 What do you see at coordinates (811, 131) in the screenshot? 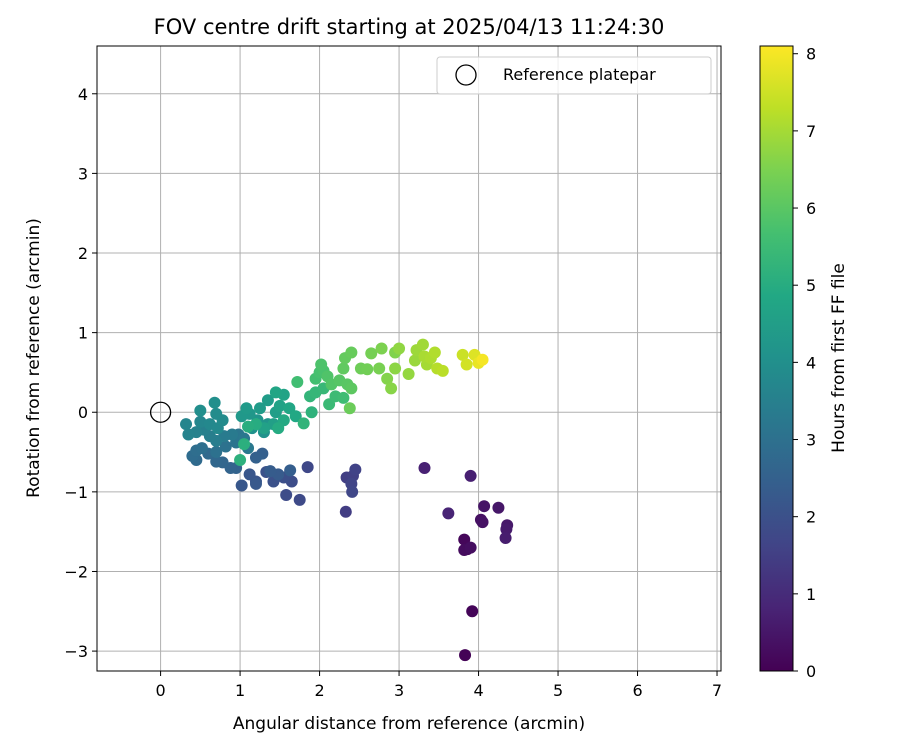
I see `colorbar-tick-label: 7` at bounding box center [811, 131].